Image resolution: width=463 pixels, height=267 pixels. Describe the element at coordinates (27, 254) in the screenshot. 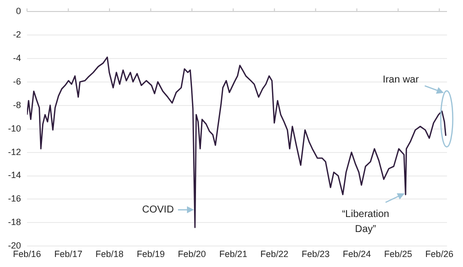

I see `x-tick-label: Feb/16` at that location.